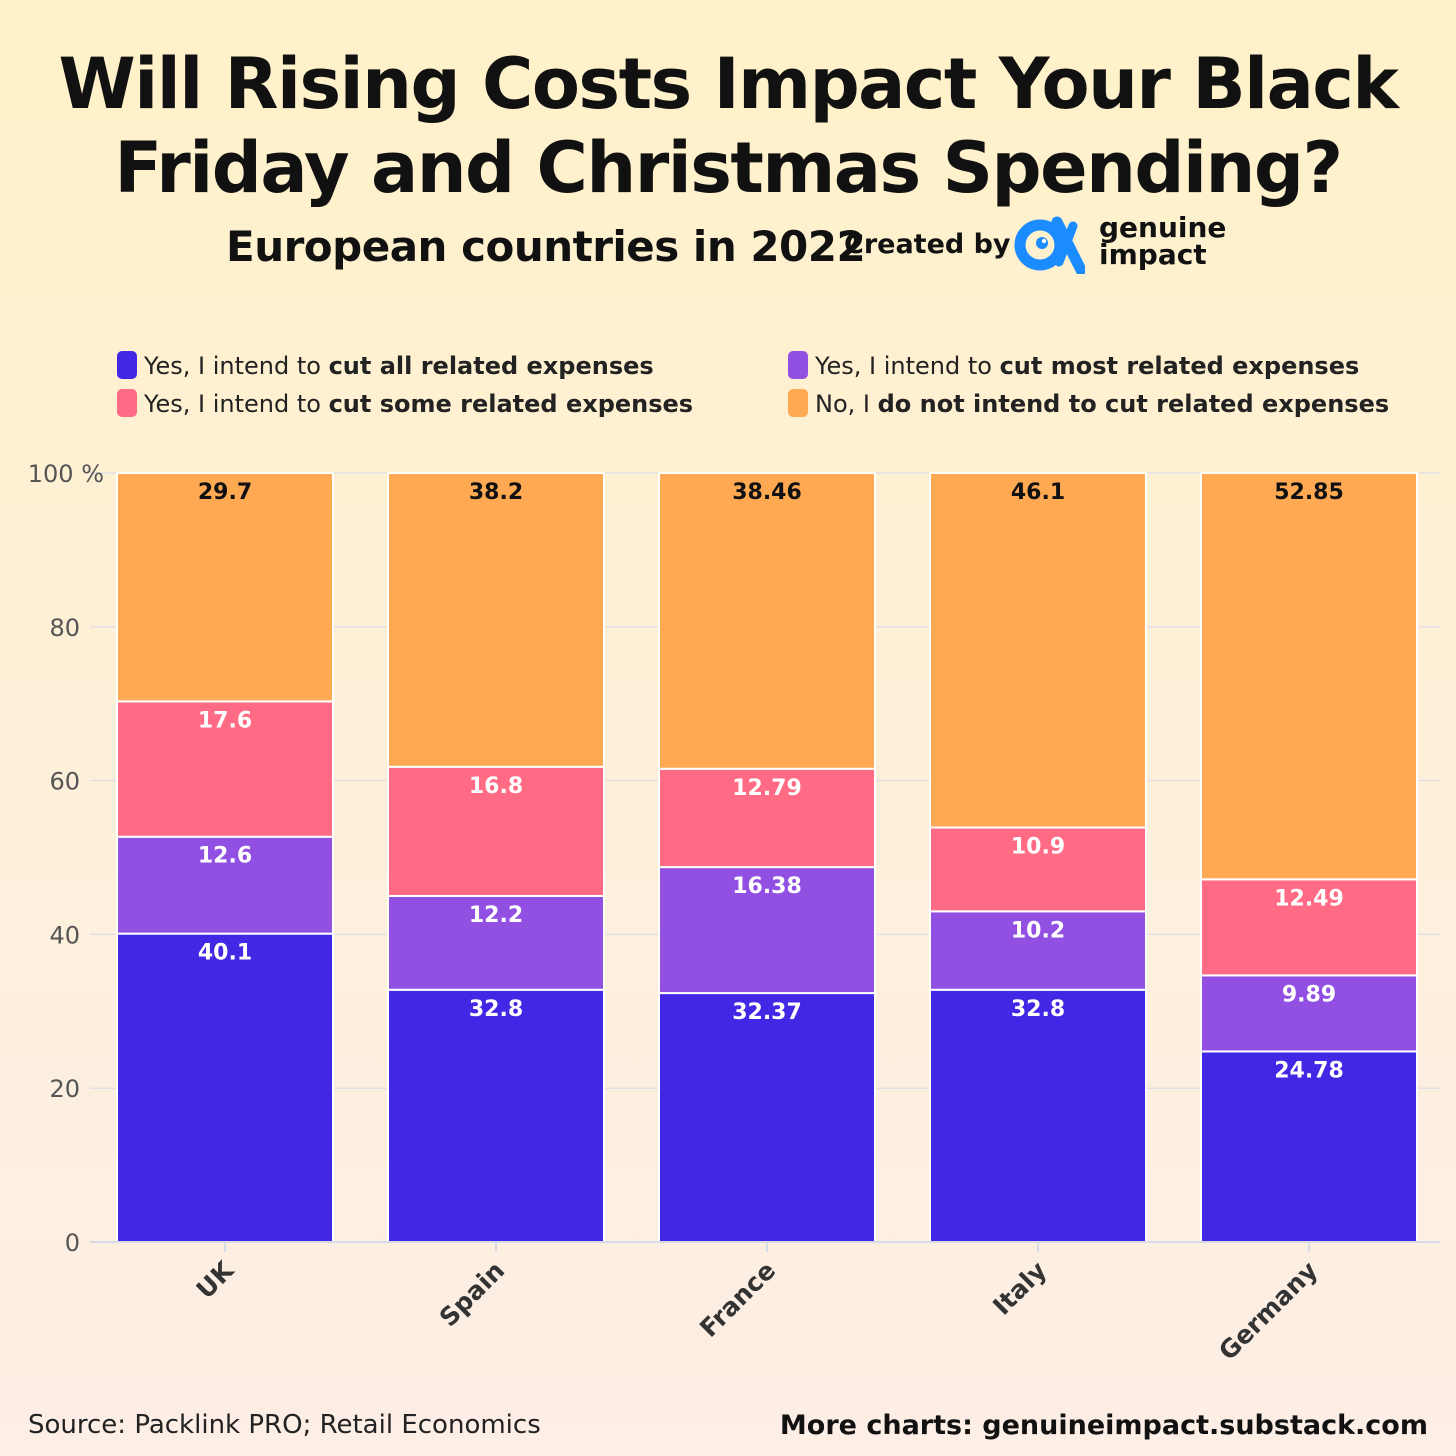  I want to click on brand-name: genuine impact, so click(1163, 241).